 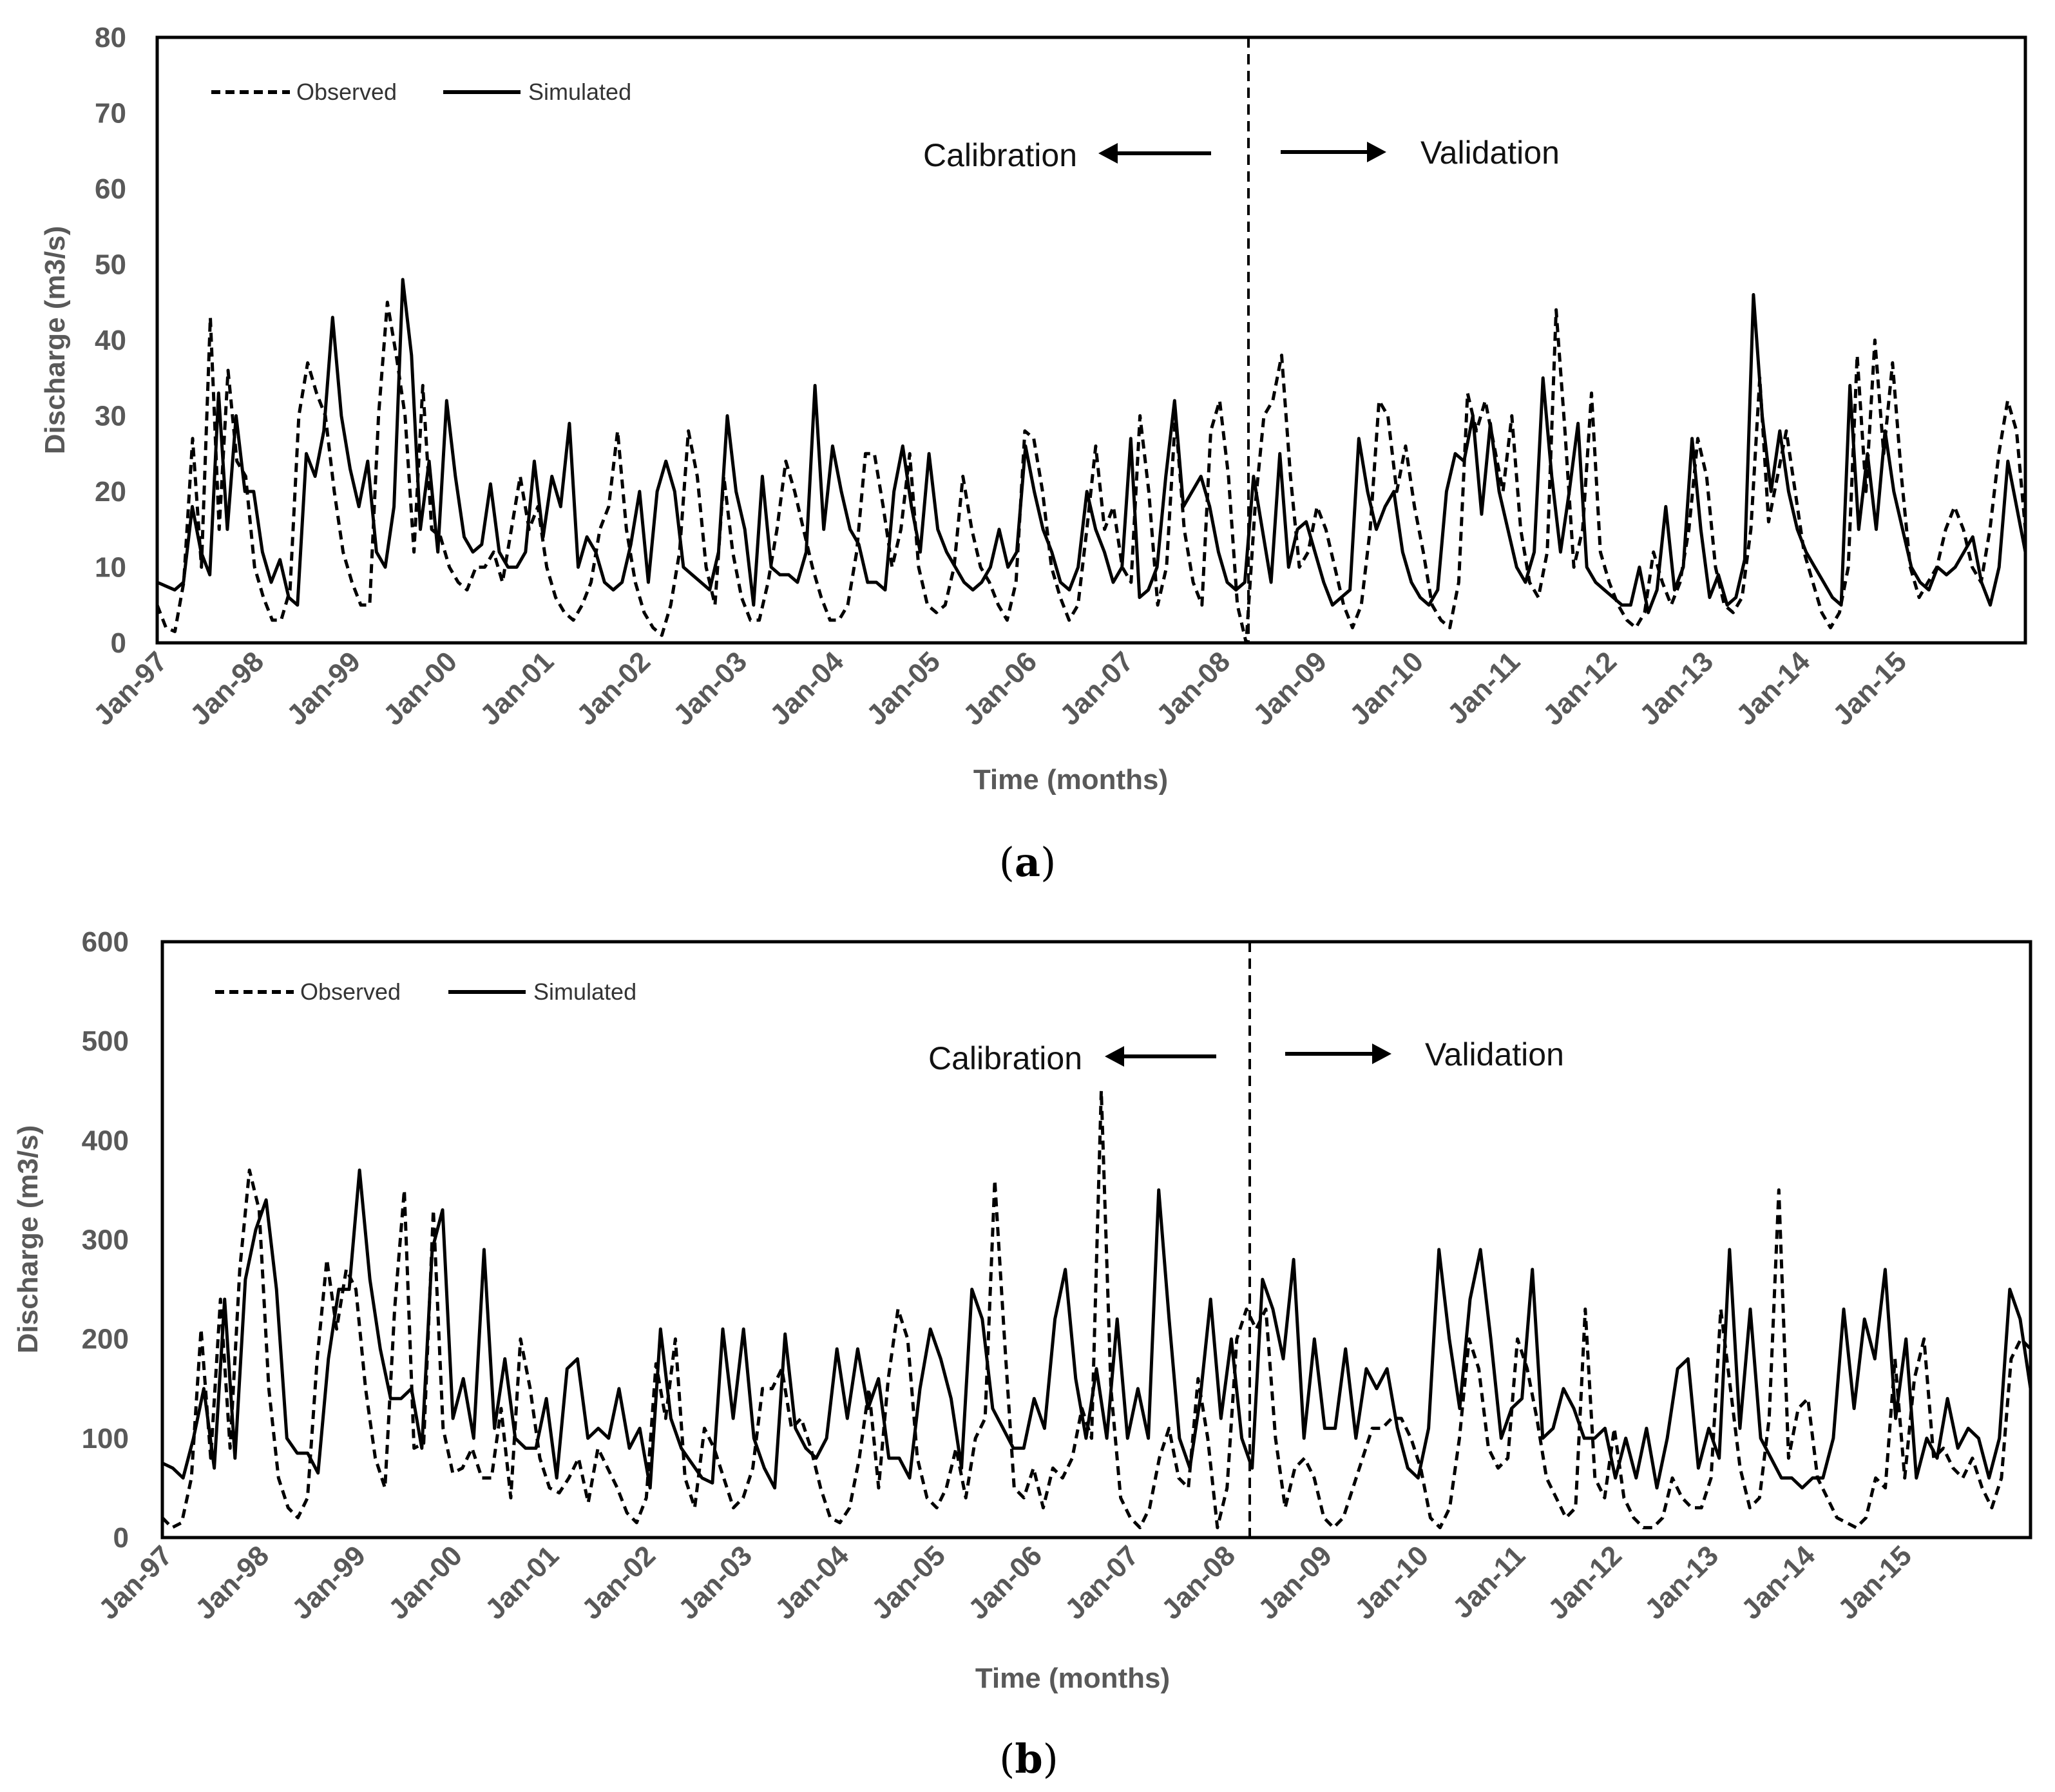 I want to click on legend-label-simulated-a: Simulated, so click(x=579, y=92).